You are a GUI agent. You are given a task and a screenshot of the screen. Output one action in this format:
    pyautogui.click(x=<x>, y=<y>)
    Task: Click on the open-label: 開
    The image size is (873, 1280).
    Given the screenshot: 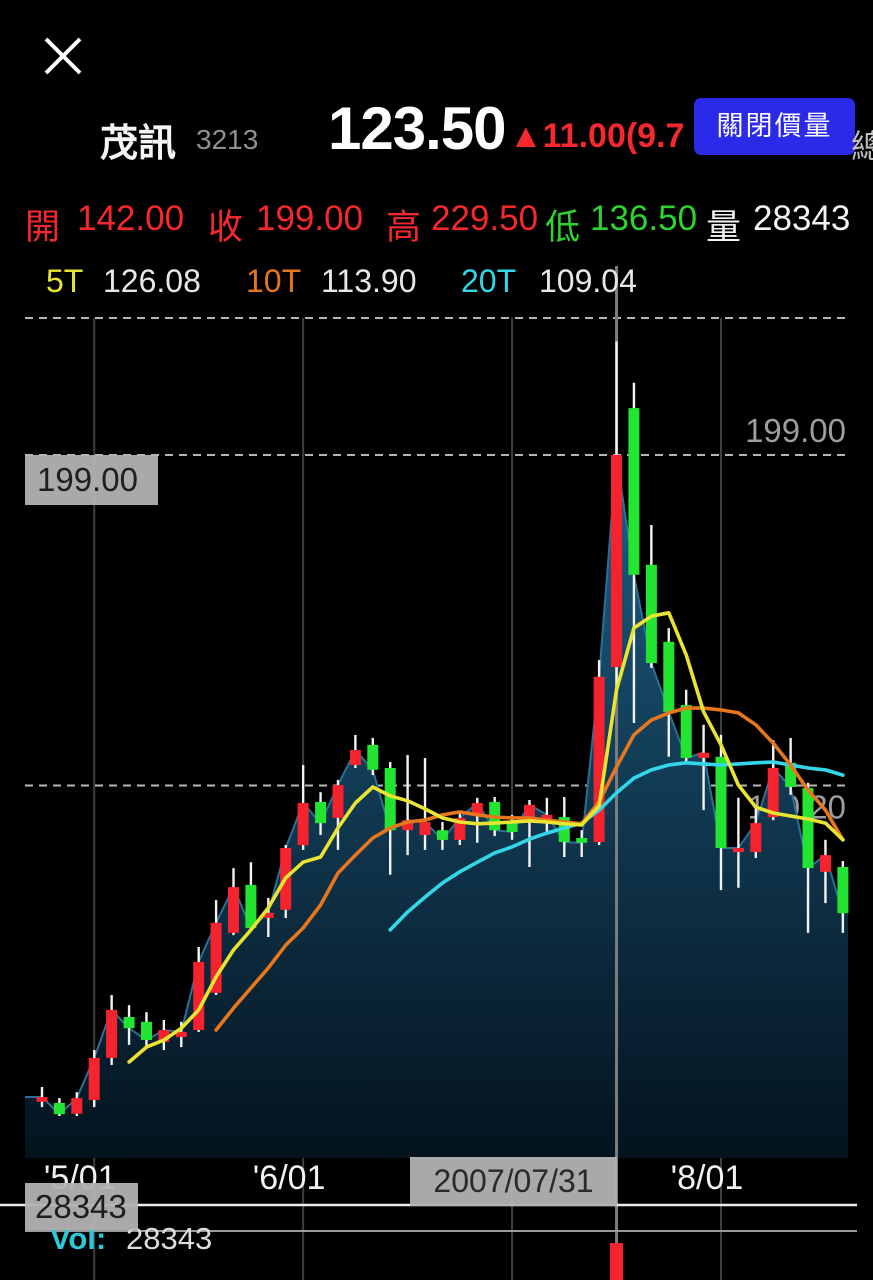 What is the action you would take?
    pyautogui.click(x=43, y=227)
    